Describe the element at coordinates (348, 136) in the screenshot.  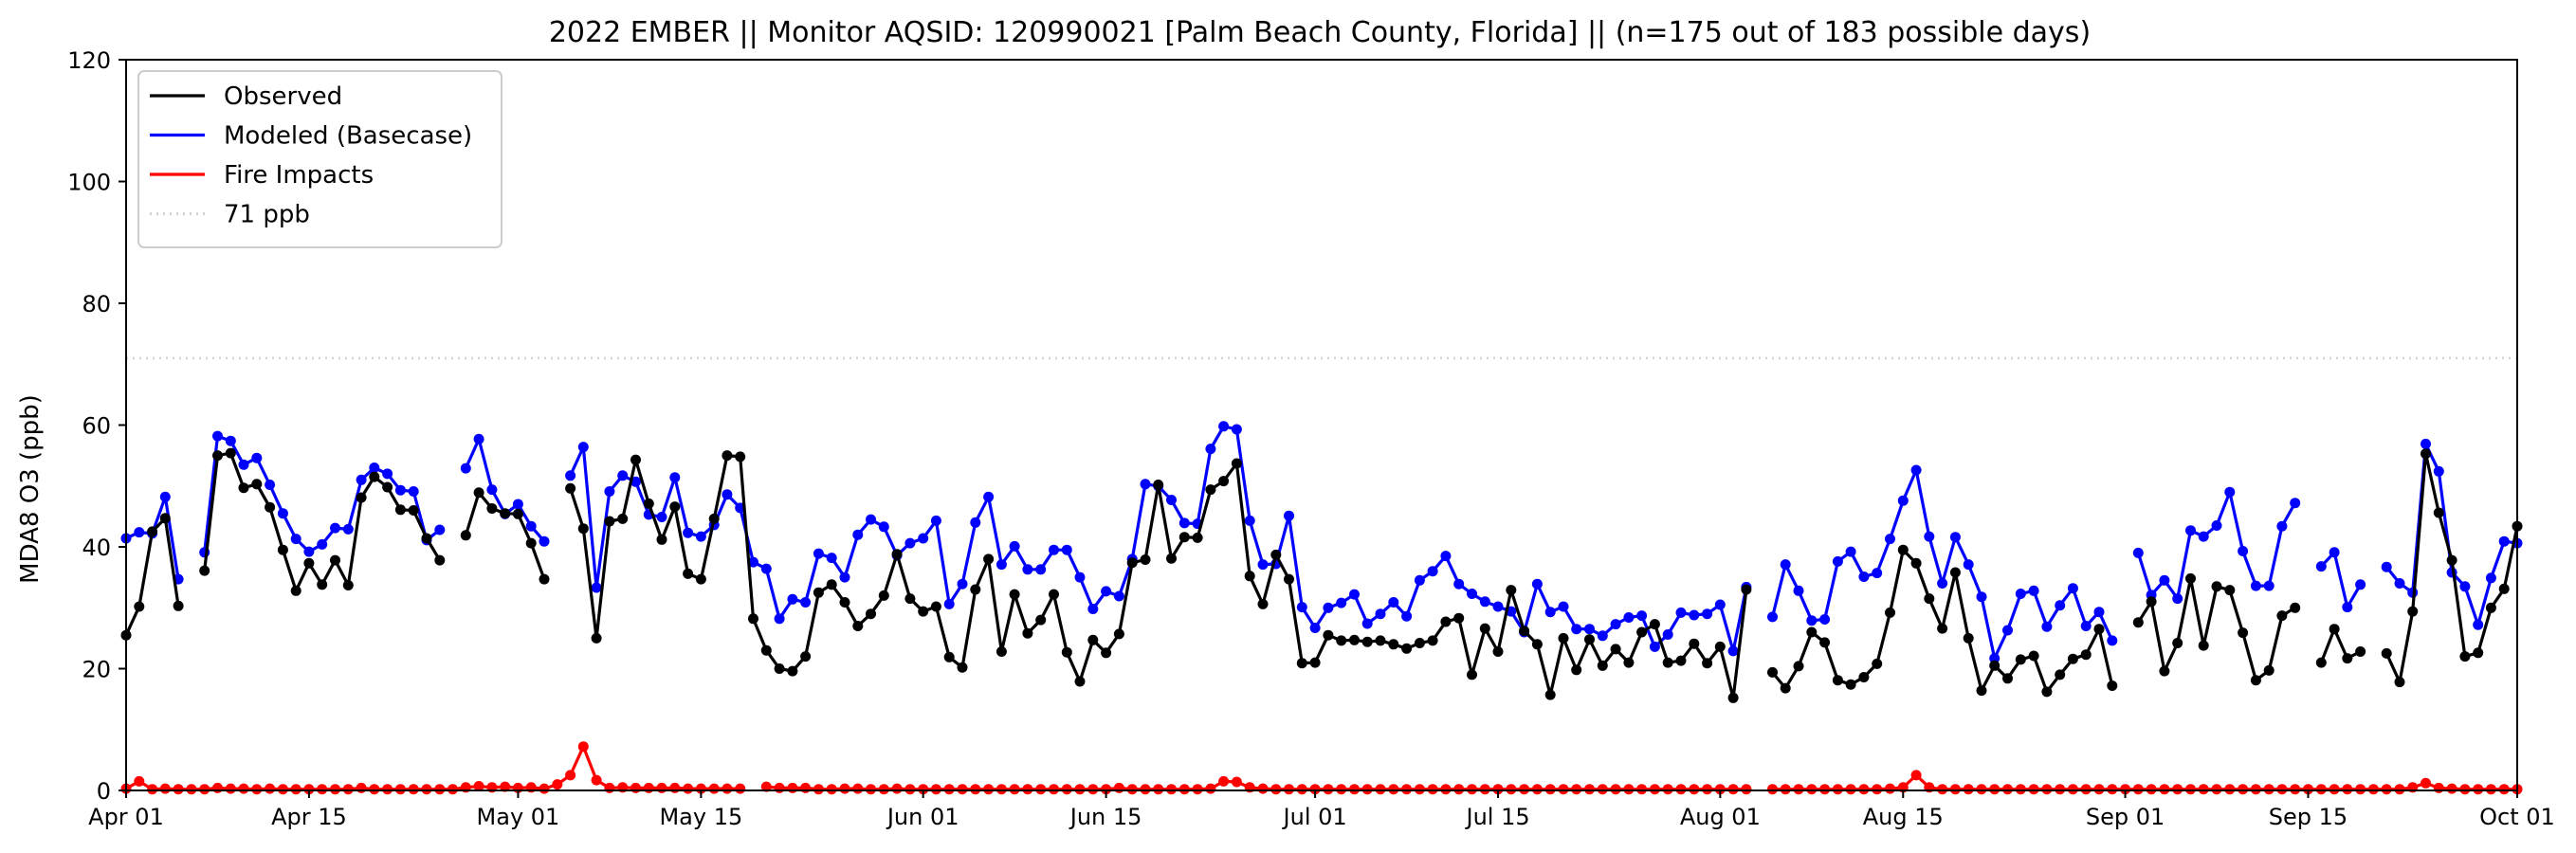
I see `legend-label: Modeled (Basecase)` at that location.